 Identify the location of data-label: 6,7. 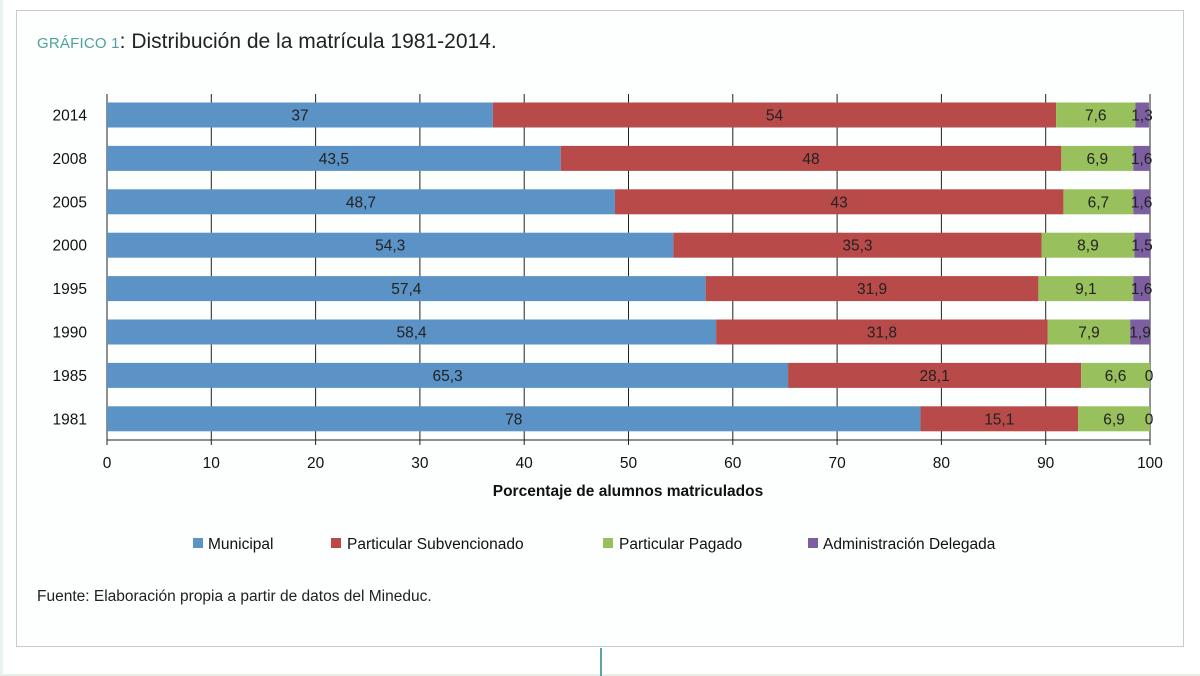
(1099, 202).